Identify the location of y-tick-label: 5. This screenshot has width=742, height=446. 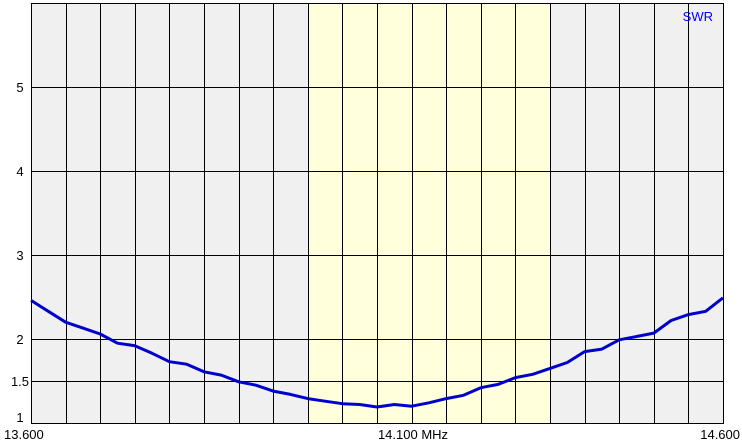
(19, 87).